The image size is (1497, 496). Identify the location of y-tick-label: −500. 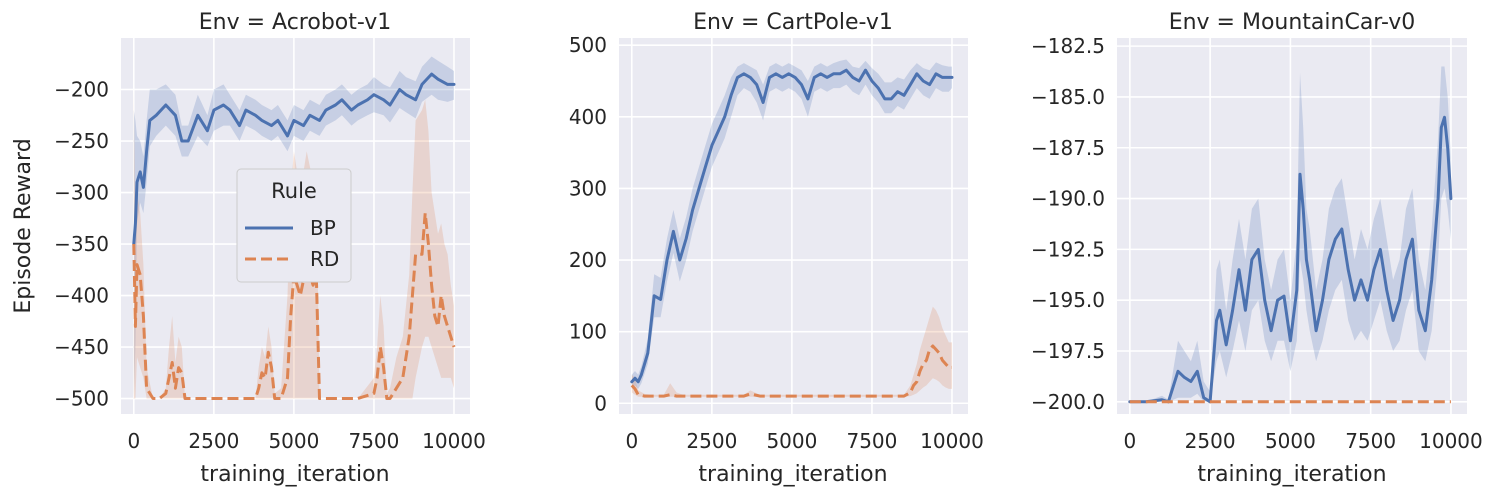
(81, 399).